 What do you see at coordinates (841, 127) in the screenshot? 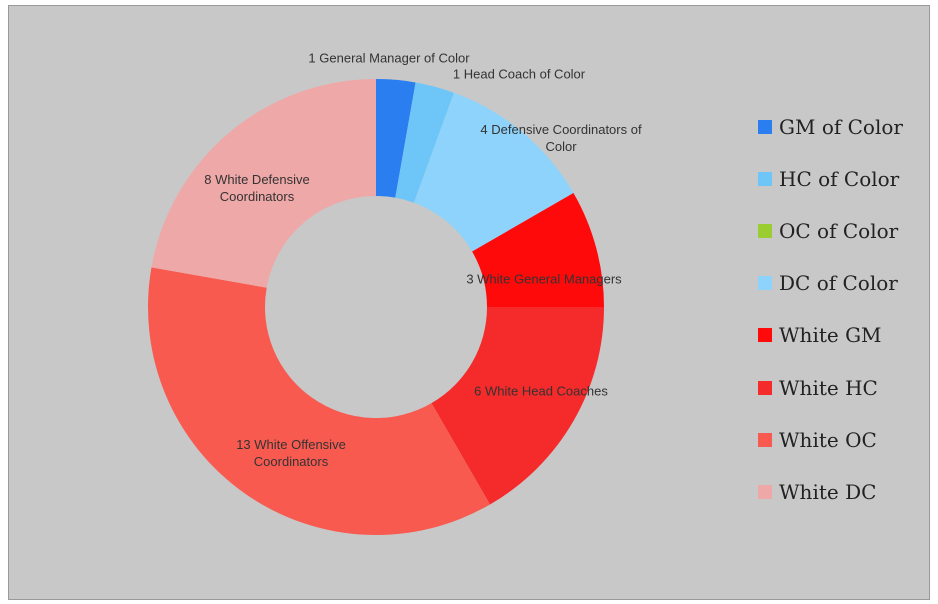
I see `legend-label: GM of Color` at bounding box center [841, 127].